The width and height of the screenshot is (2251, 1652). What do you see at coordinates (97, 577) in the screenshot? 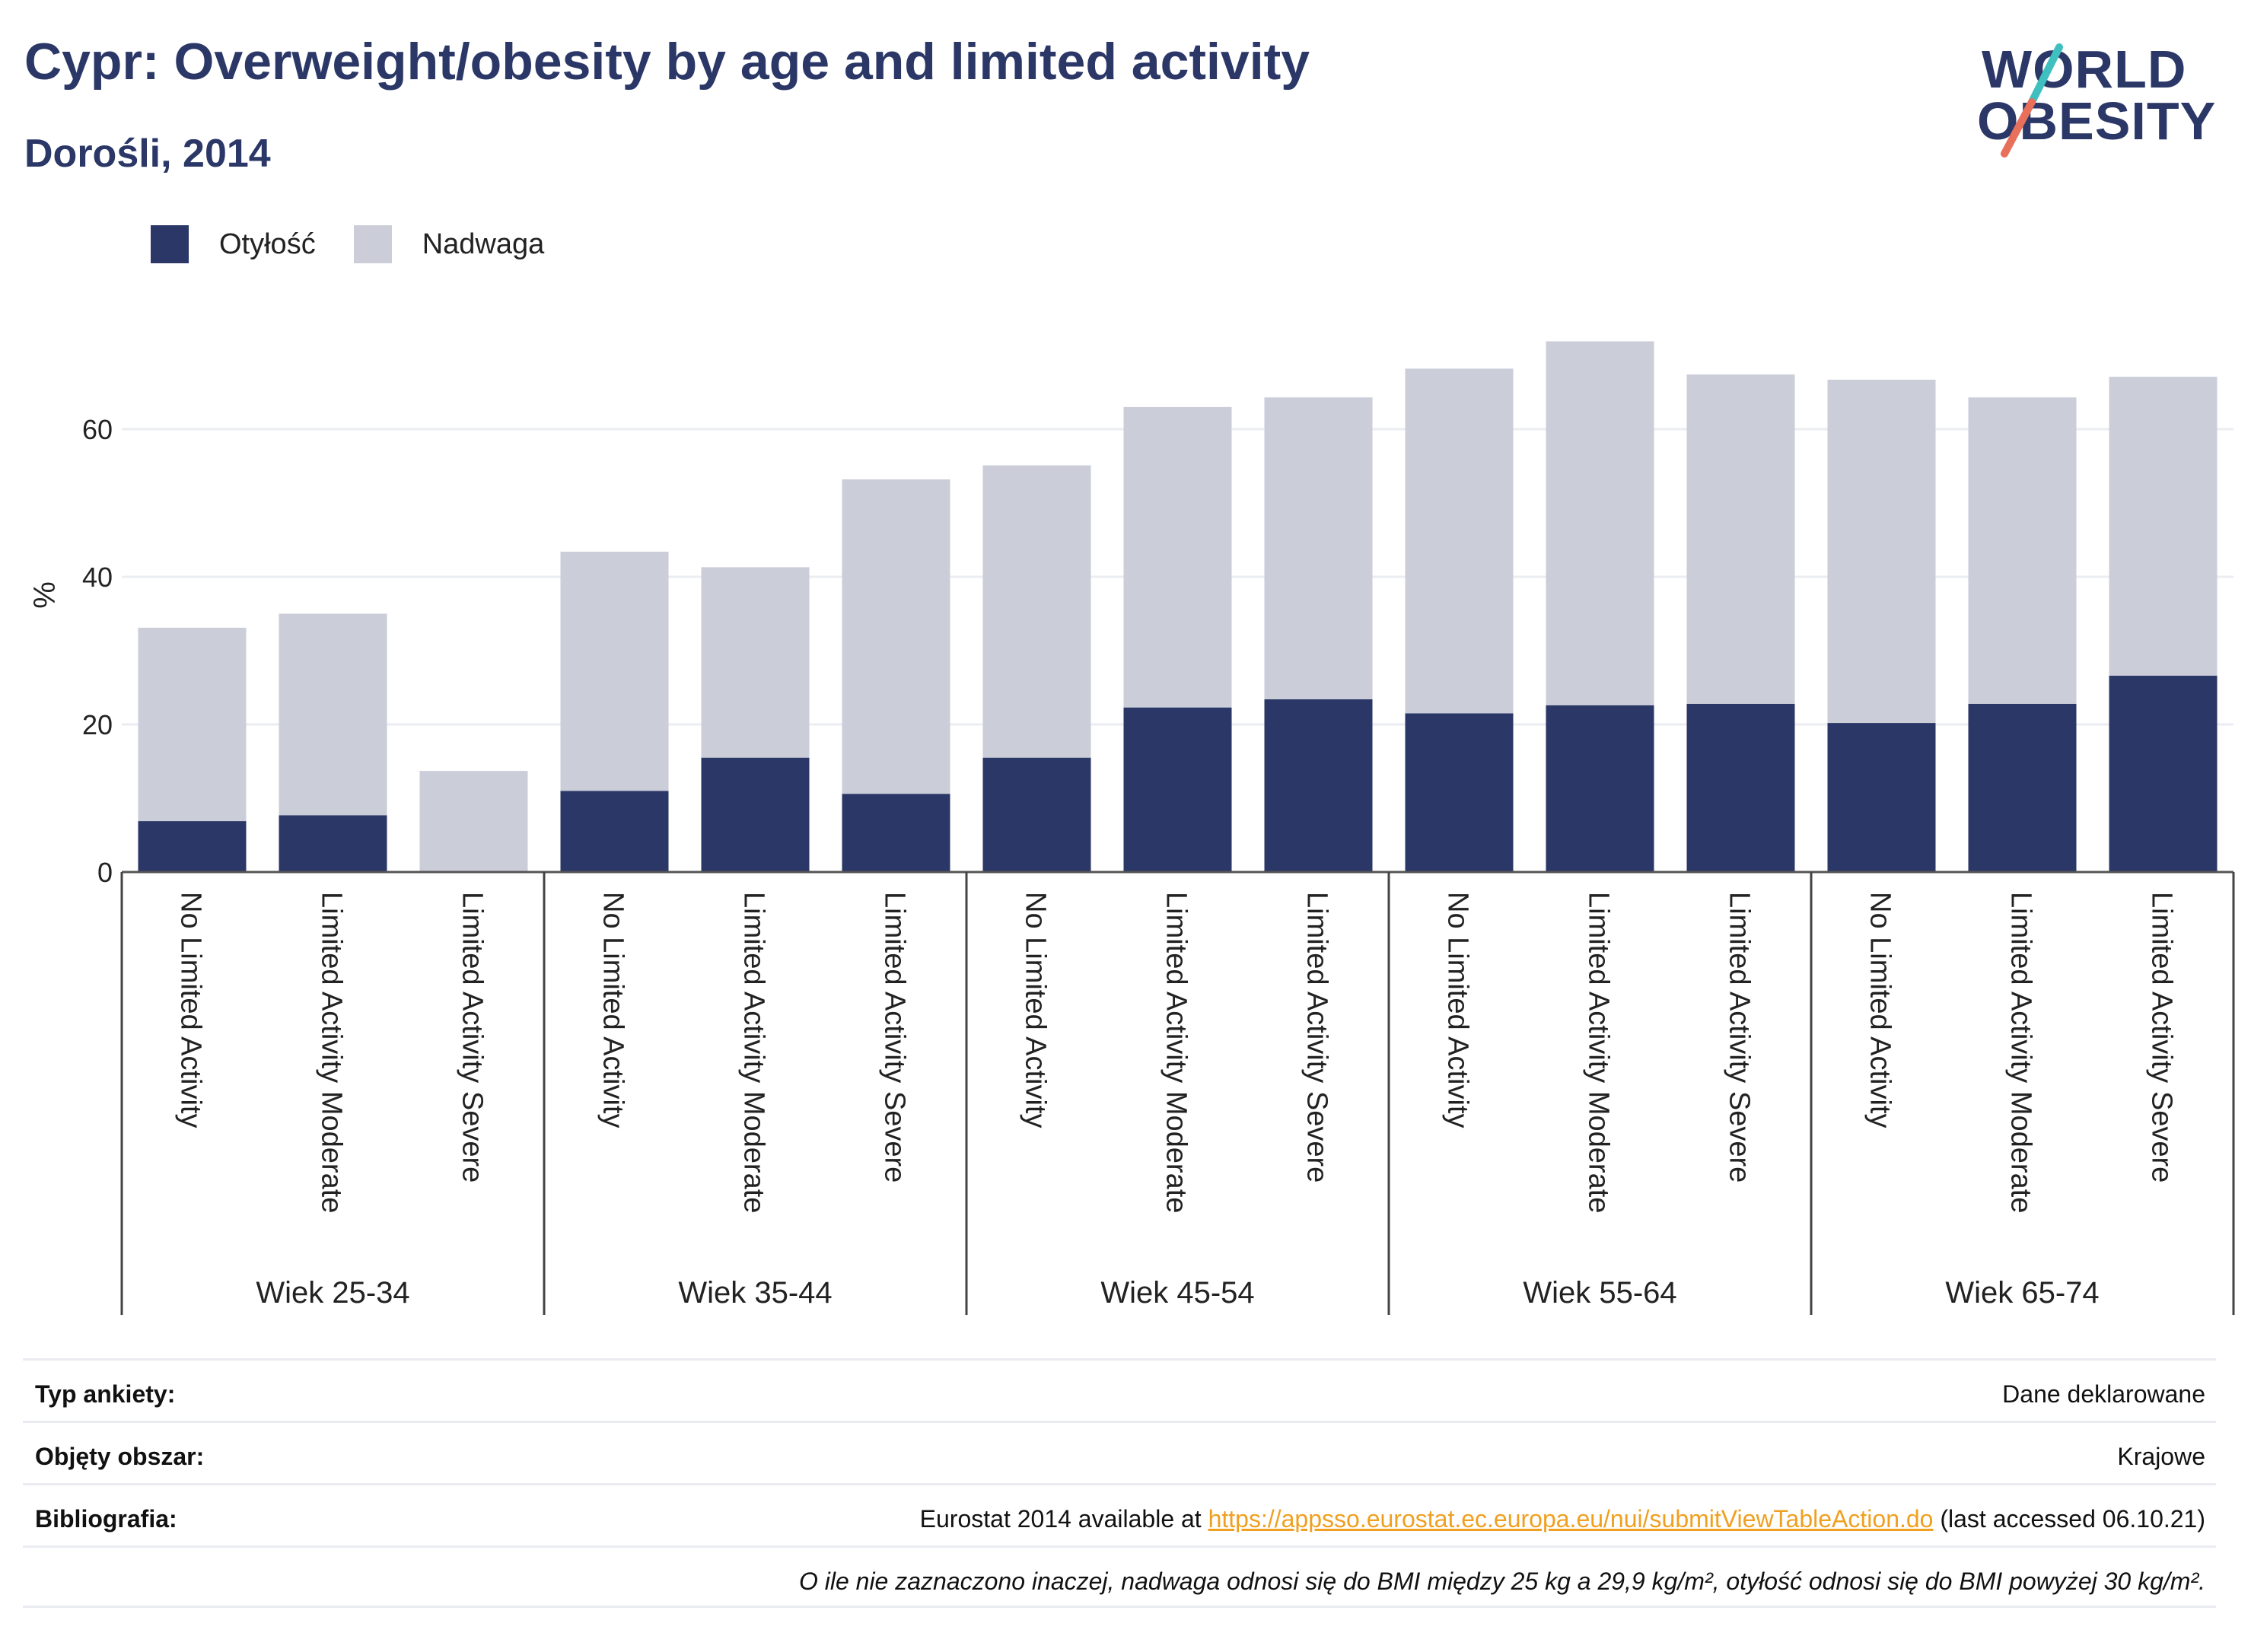
I see `y-tick-label: 40` at bounding box center [97, 577].